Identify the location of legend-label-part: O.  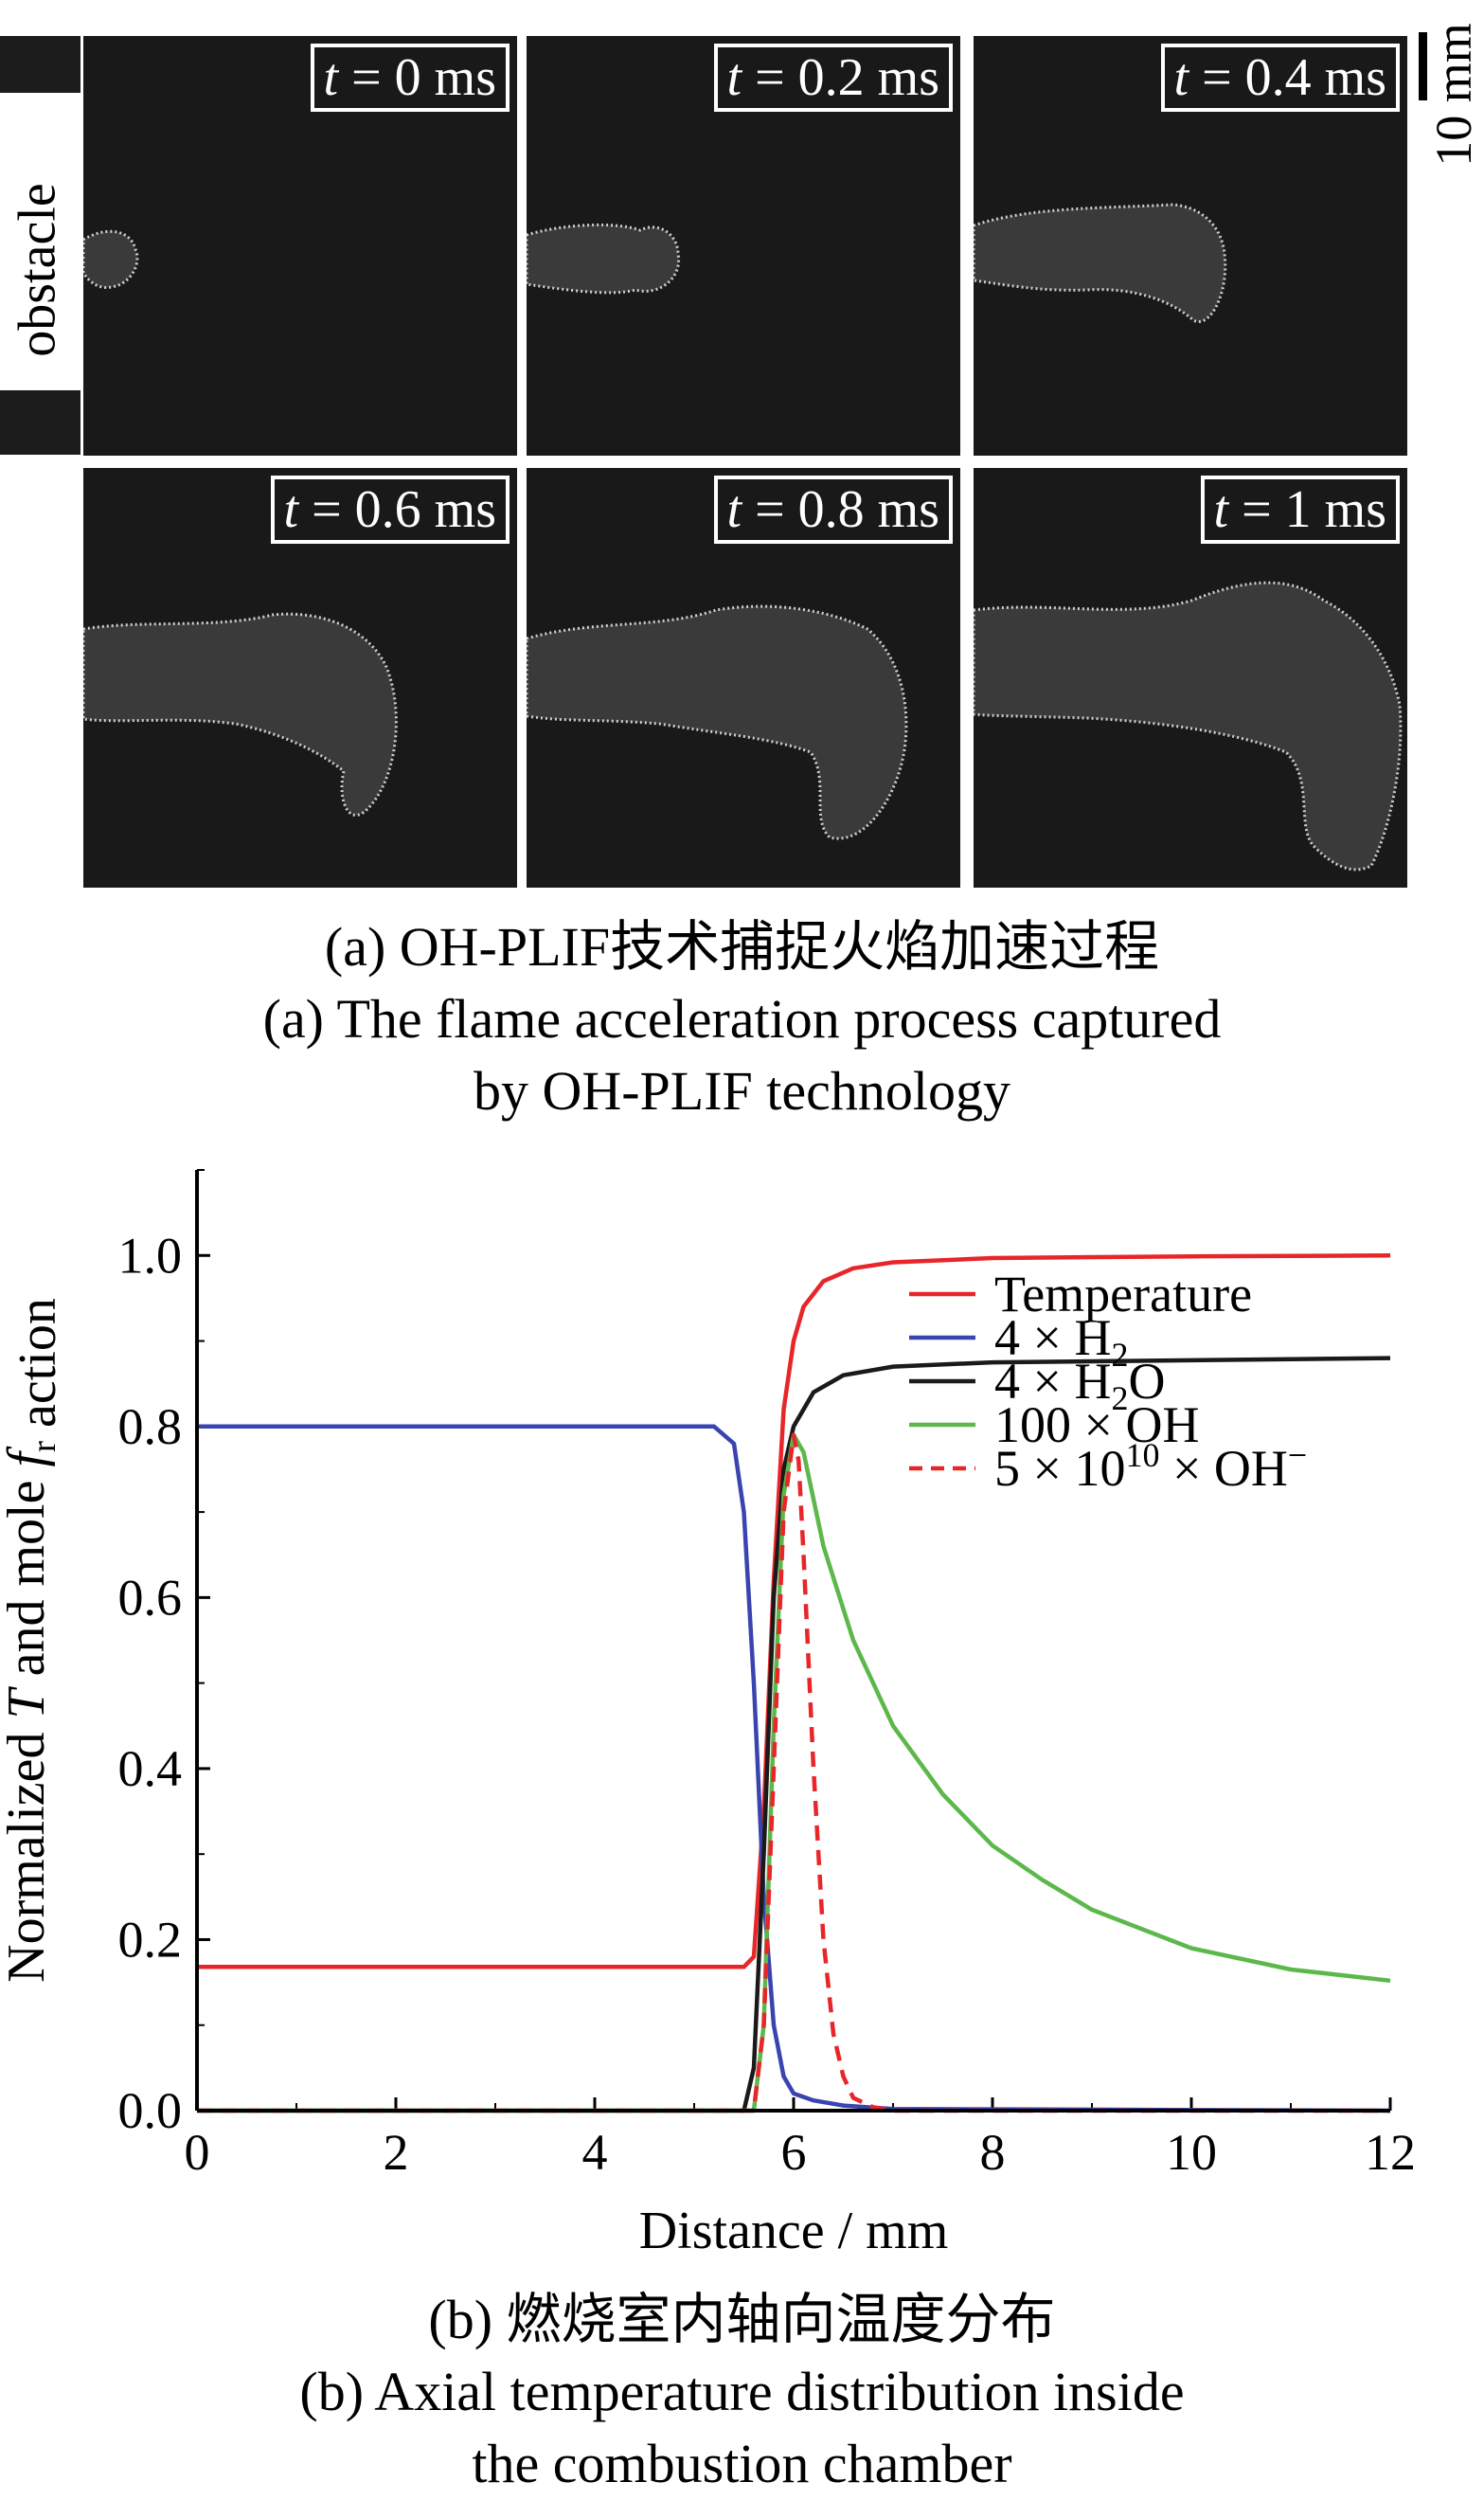
(1146, 1381).